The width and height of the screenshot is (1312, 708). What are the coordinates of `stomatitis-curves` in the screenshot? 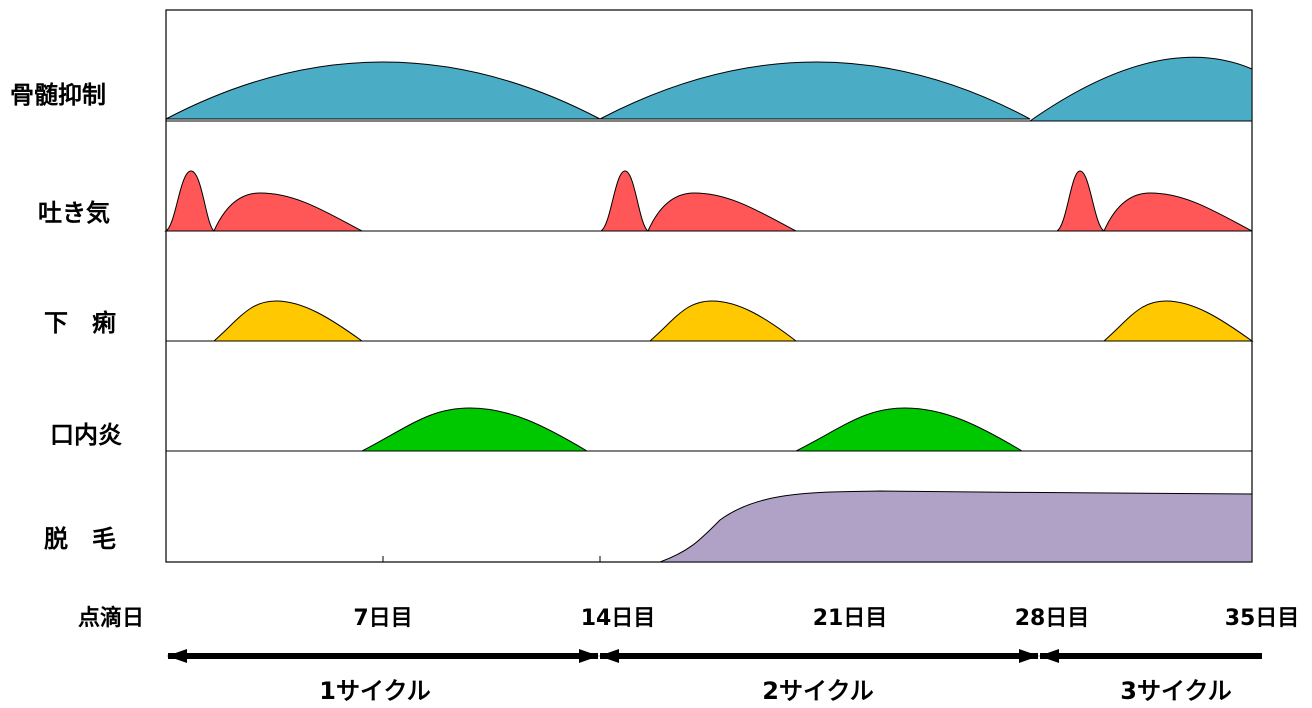 It's located at (692, 429).